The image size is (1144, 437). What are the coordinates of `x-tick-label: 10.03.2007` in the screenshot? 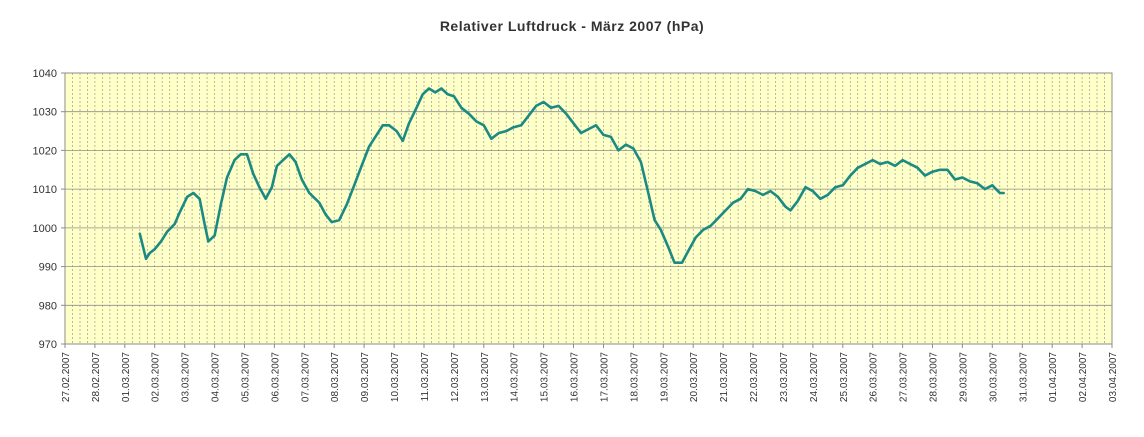 It's located at (395, 377).